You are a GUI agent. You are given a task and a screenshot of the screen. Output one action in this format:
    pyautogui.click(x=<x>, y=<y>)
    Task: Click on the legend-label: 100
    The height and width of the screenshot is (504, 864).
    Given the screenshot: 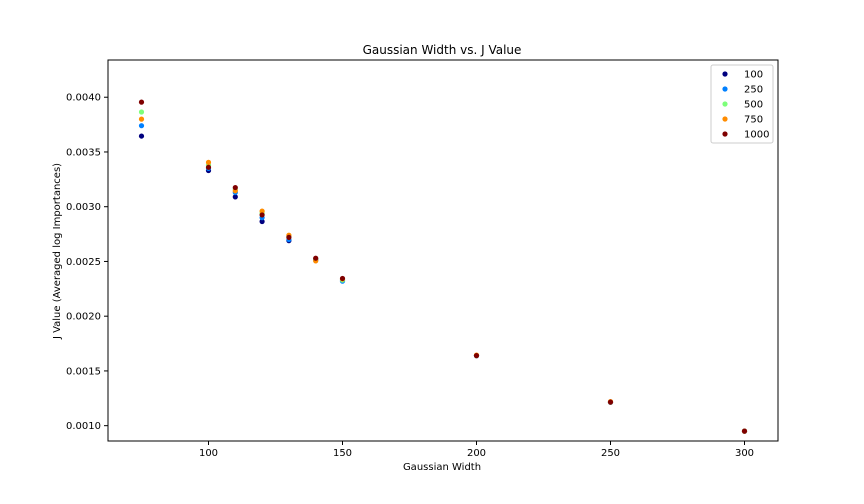 What is the action you would take?
    pyautogui.click(x=753, y=75)
    